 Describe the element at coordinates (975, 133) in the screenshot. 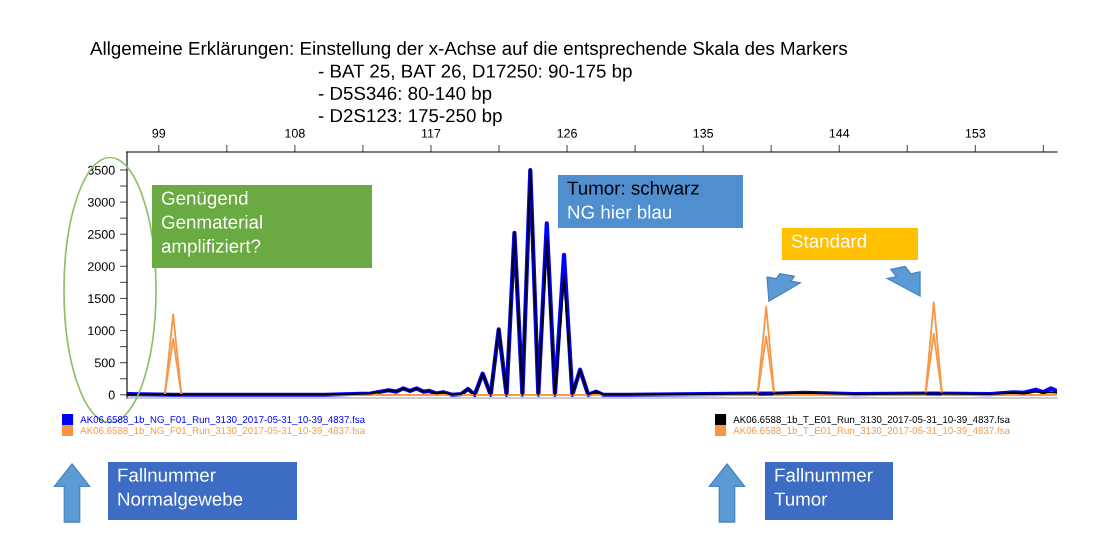

I see `x-tick-label: 153` at that location.